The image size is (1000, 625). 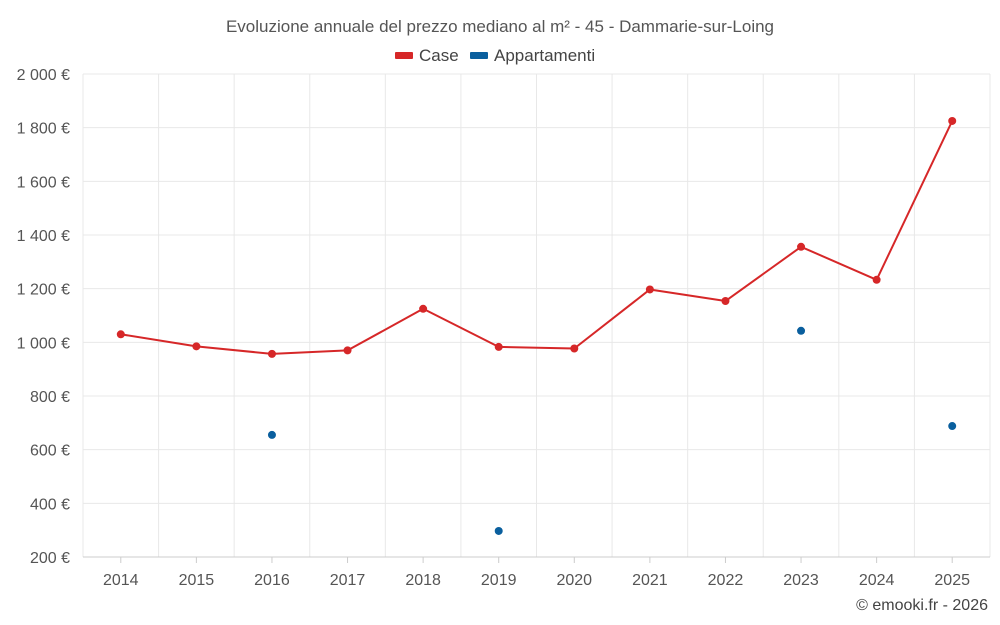 I want to click on y-tick-label: 400 €, so click(x=50, y=504).